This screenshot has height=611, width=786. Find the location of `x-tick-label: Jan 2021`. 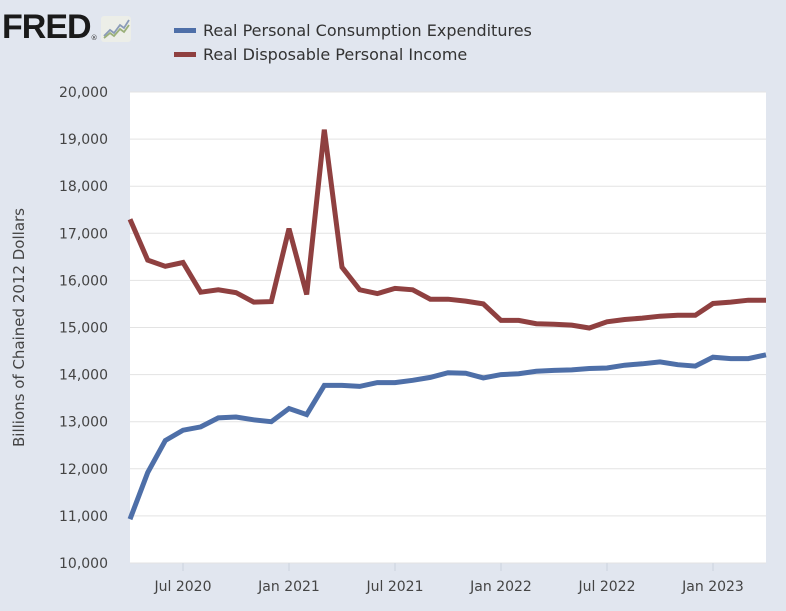

x-tick-label: Jan 2021 is located at coordinates (288, 587).